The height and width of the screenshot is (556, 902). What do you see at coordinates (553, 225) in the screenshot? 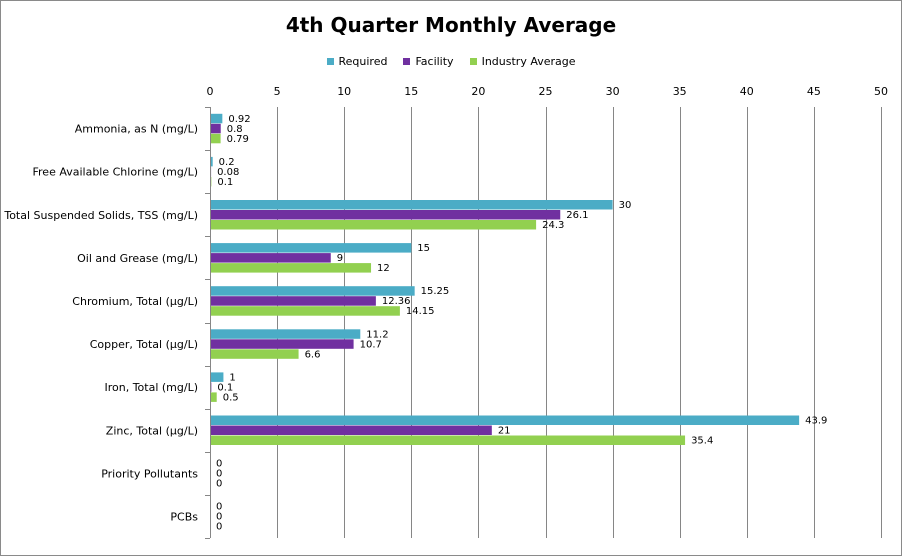
I see `data-label: 24.3` at bounding box center [553, 225].